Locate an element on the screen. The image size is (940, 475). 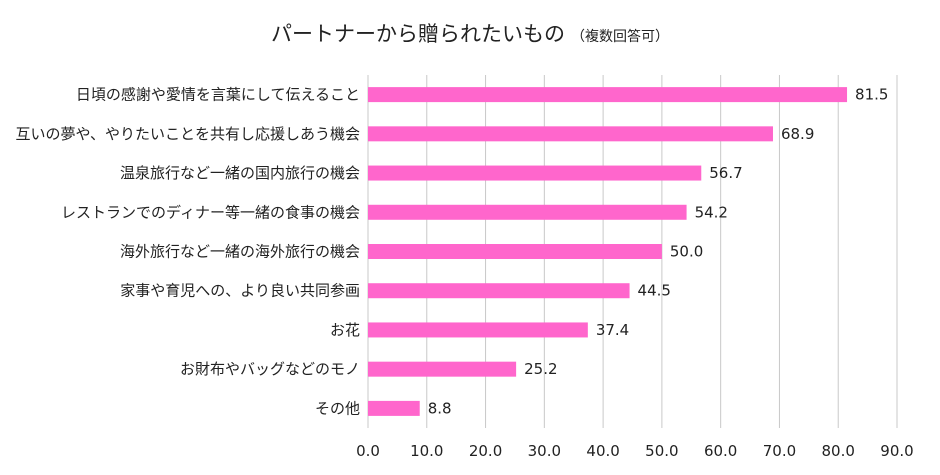
data-label: 81.5 is located at coordinates (871, 95).